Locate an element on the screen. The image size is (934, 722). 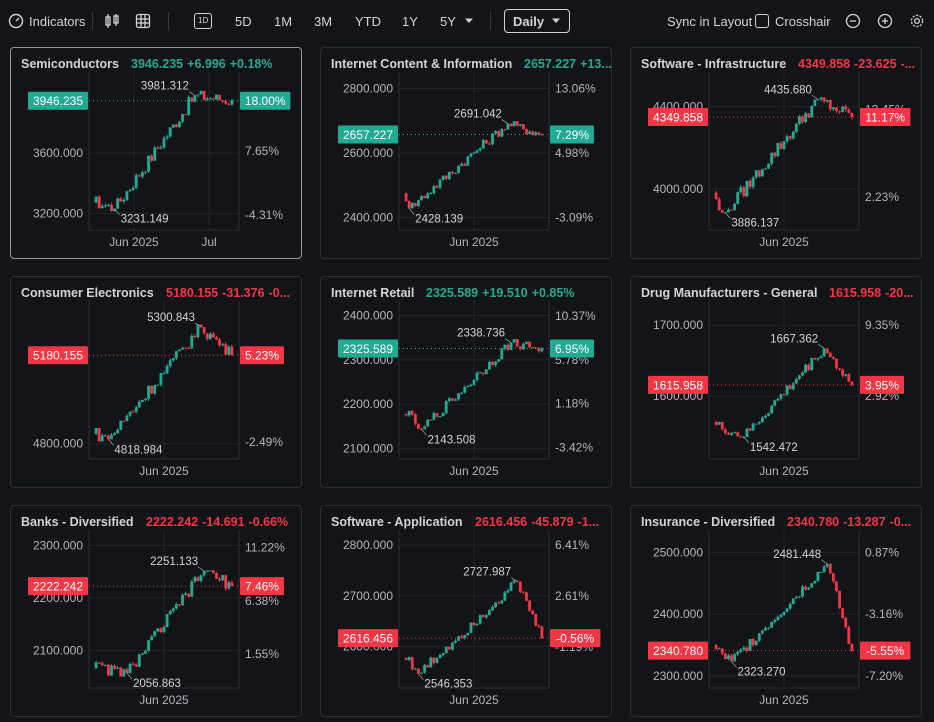
range-1m-button: 1M is located at coordinates (283, 21).